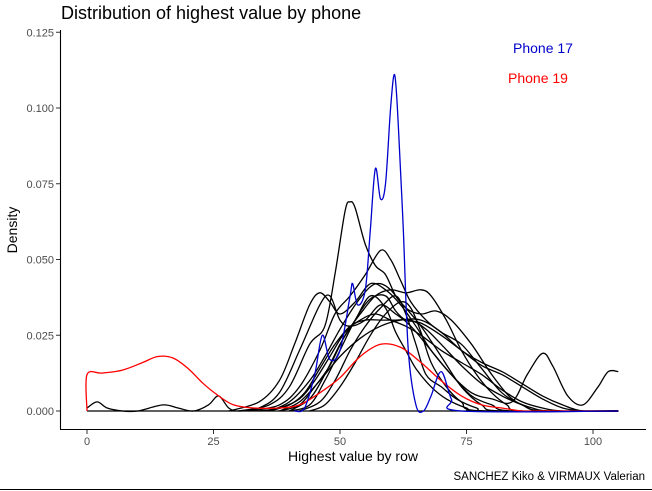 The width and height of the screenshot is (652, 491). Describe the element at coordinates (40, 261) in the screenshot. I see `y-tick-label: 0.050` at that location.